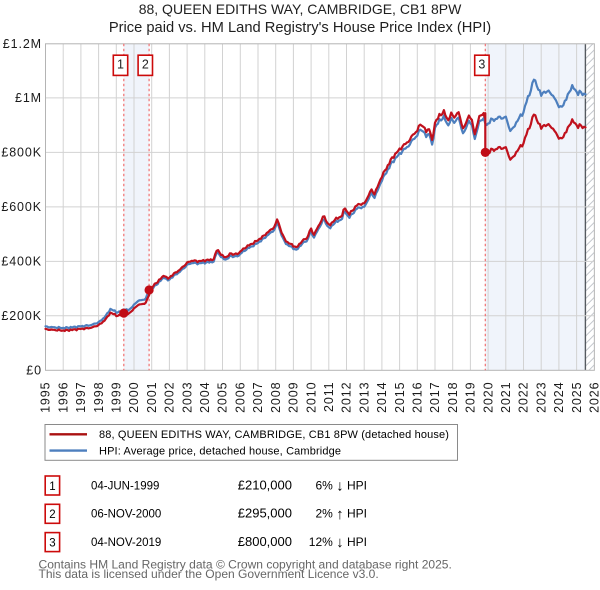 This screenshot has height=590, width=600. What do you see at coordinates (28, 98) in the screenshot?
I see `svg-text: £1M` at bounding box center [28, 98].